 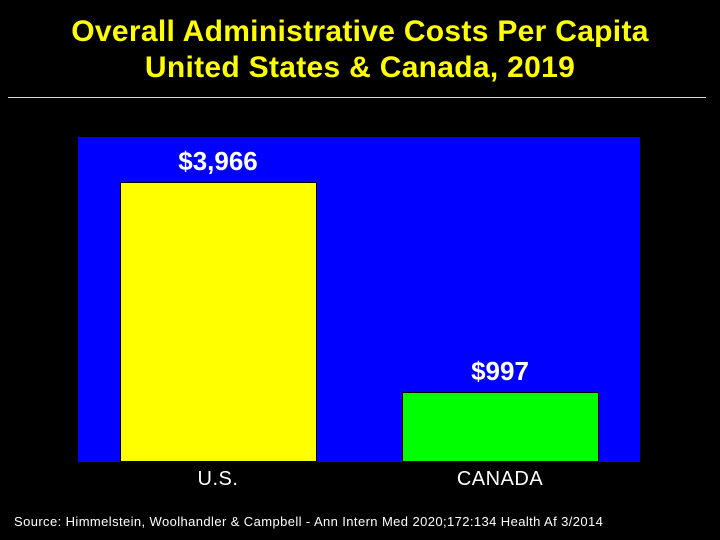 What do you see at coordinates (357, 97) in the screenshot?
I see `title-divider` at bounding box center [357, 97].